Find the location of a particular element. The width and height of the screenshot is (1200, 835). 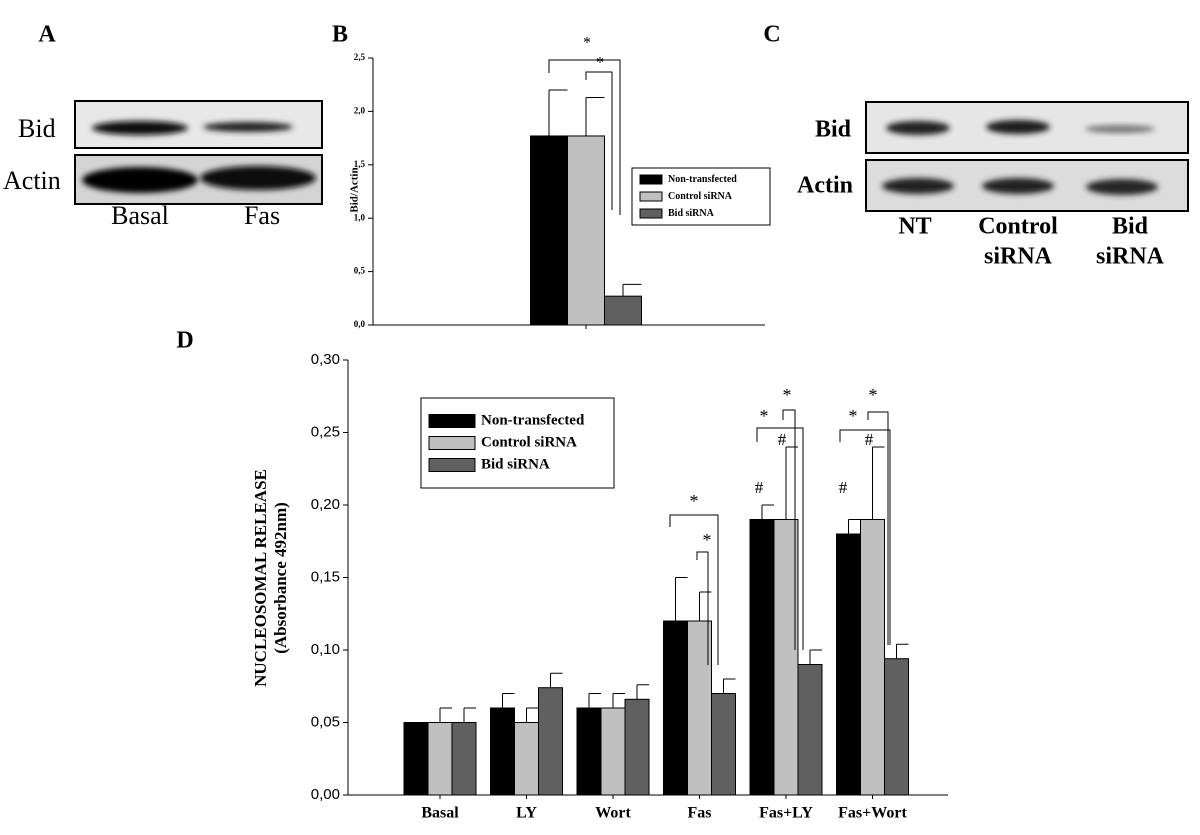

y-tick-label: 2,0 is located at coordinates (360, 110).